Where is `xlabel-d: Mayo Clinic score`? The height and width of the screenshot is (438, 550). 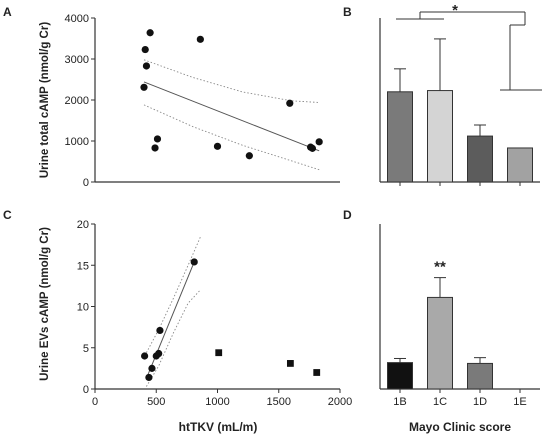 xlabel-d: Mayo Clinic score is located at coordinates (460, 427).